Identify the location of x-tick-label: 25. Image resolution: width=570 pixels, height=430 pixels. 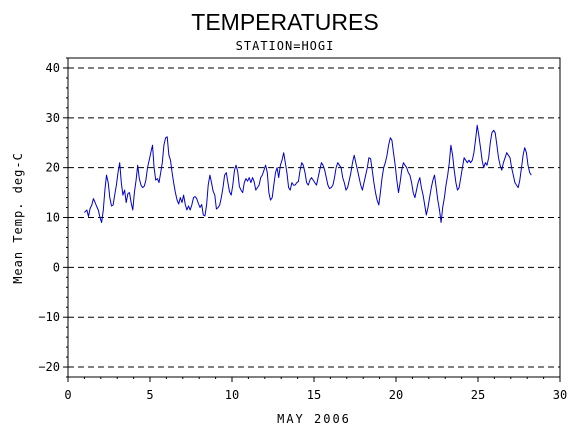
(478, 395).